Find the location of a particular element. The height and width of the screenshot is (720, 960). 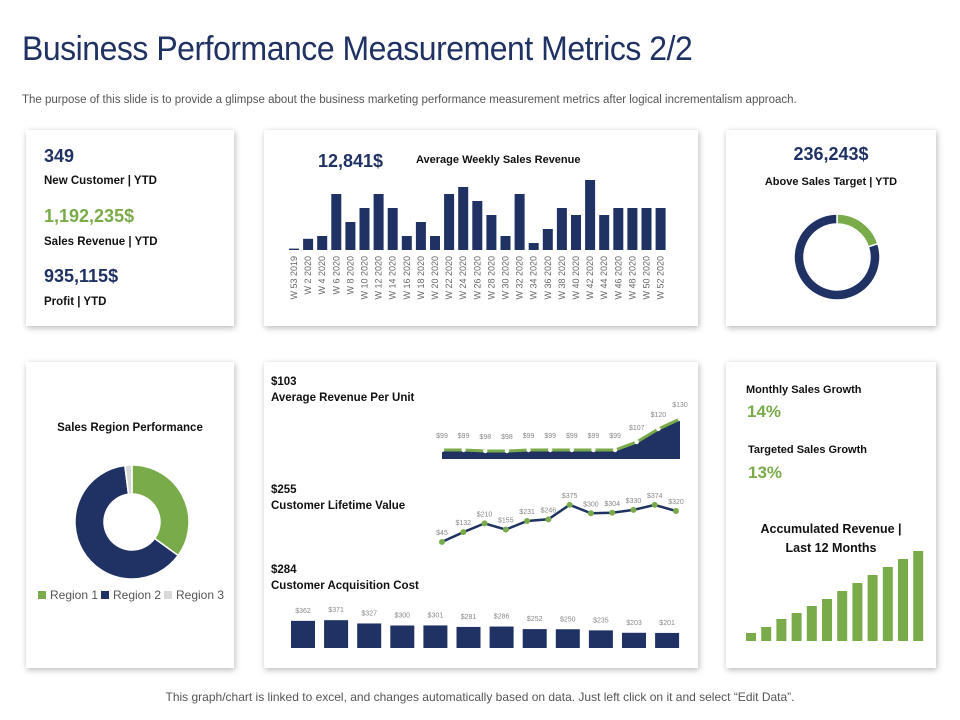

region-legend-label: Region 1 is located at coordinates (74, 595).